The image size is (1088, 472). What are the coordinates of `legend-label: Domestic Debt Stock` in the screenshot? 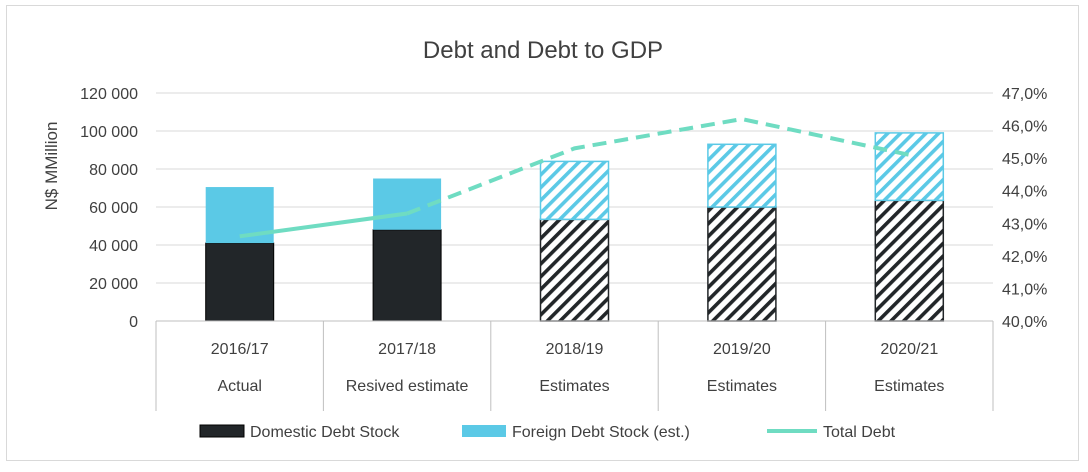 It's located at (325, 432).